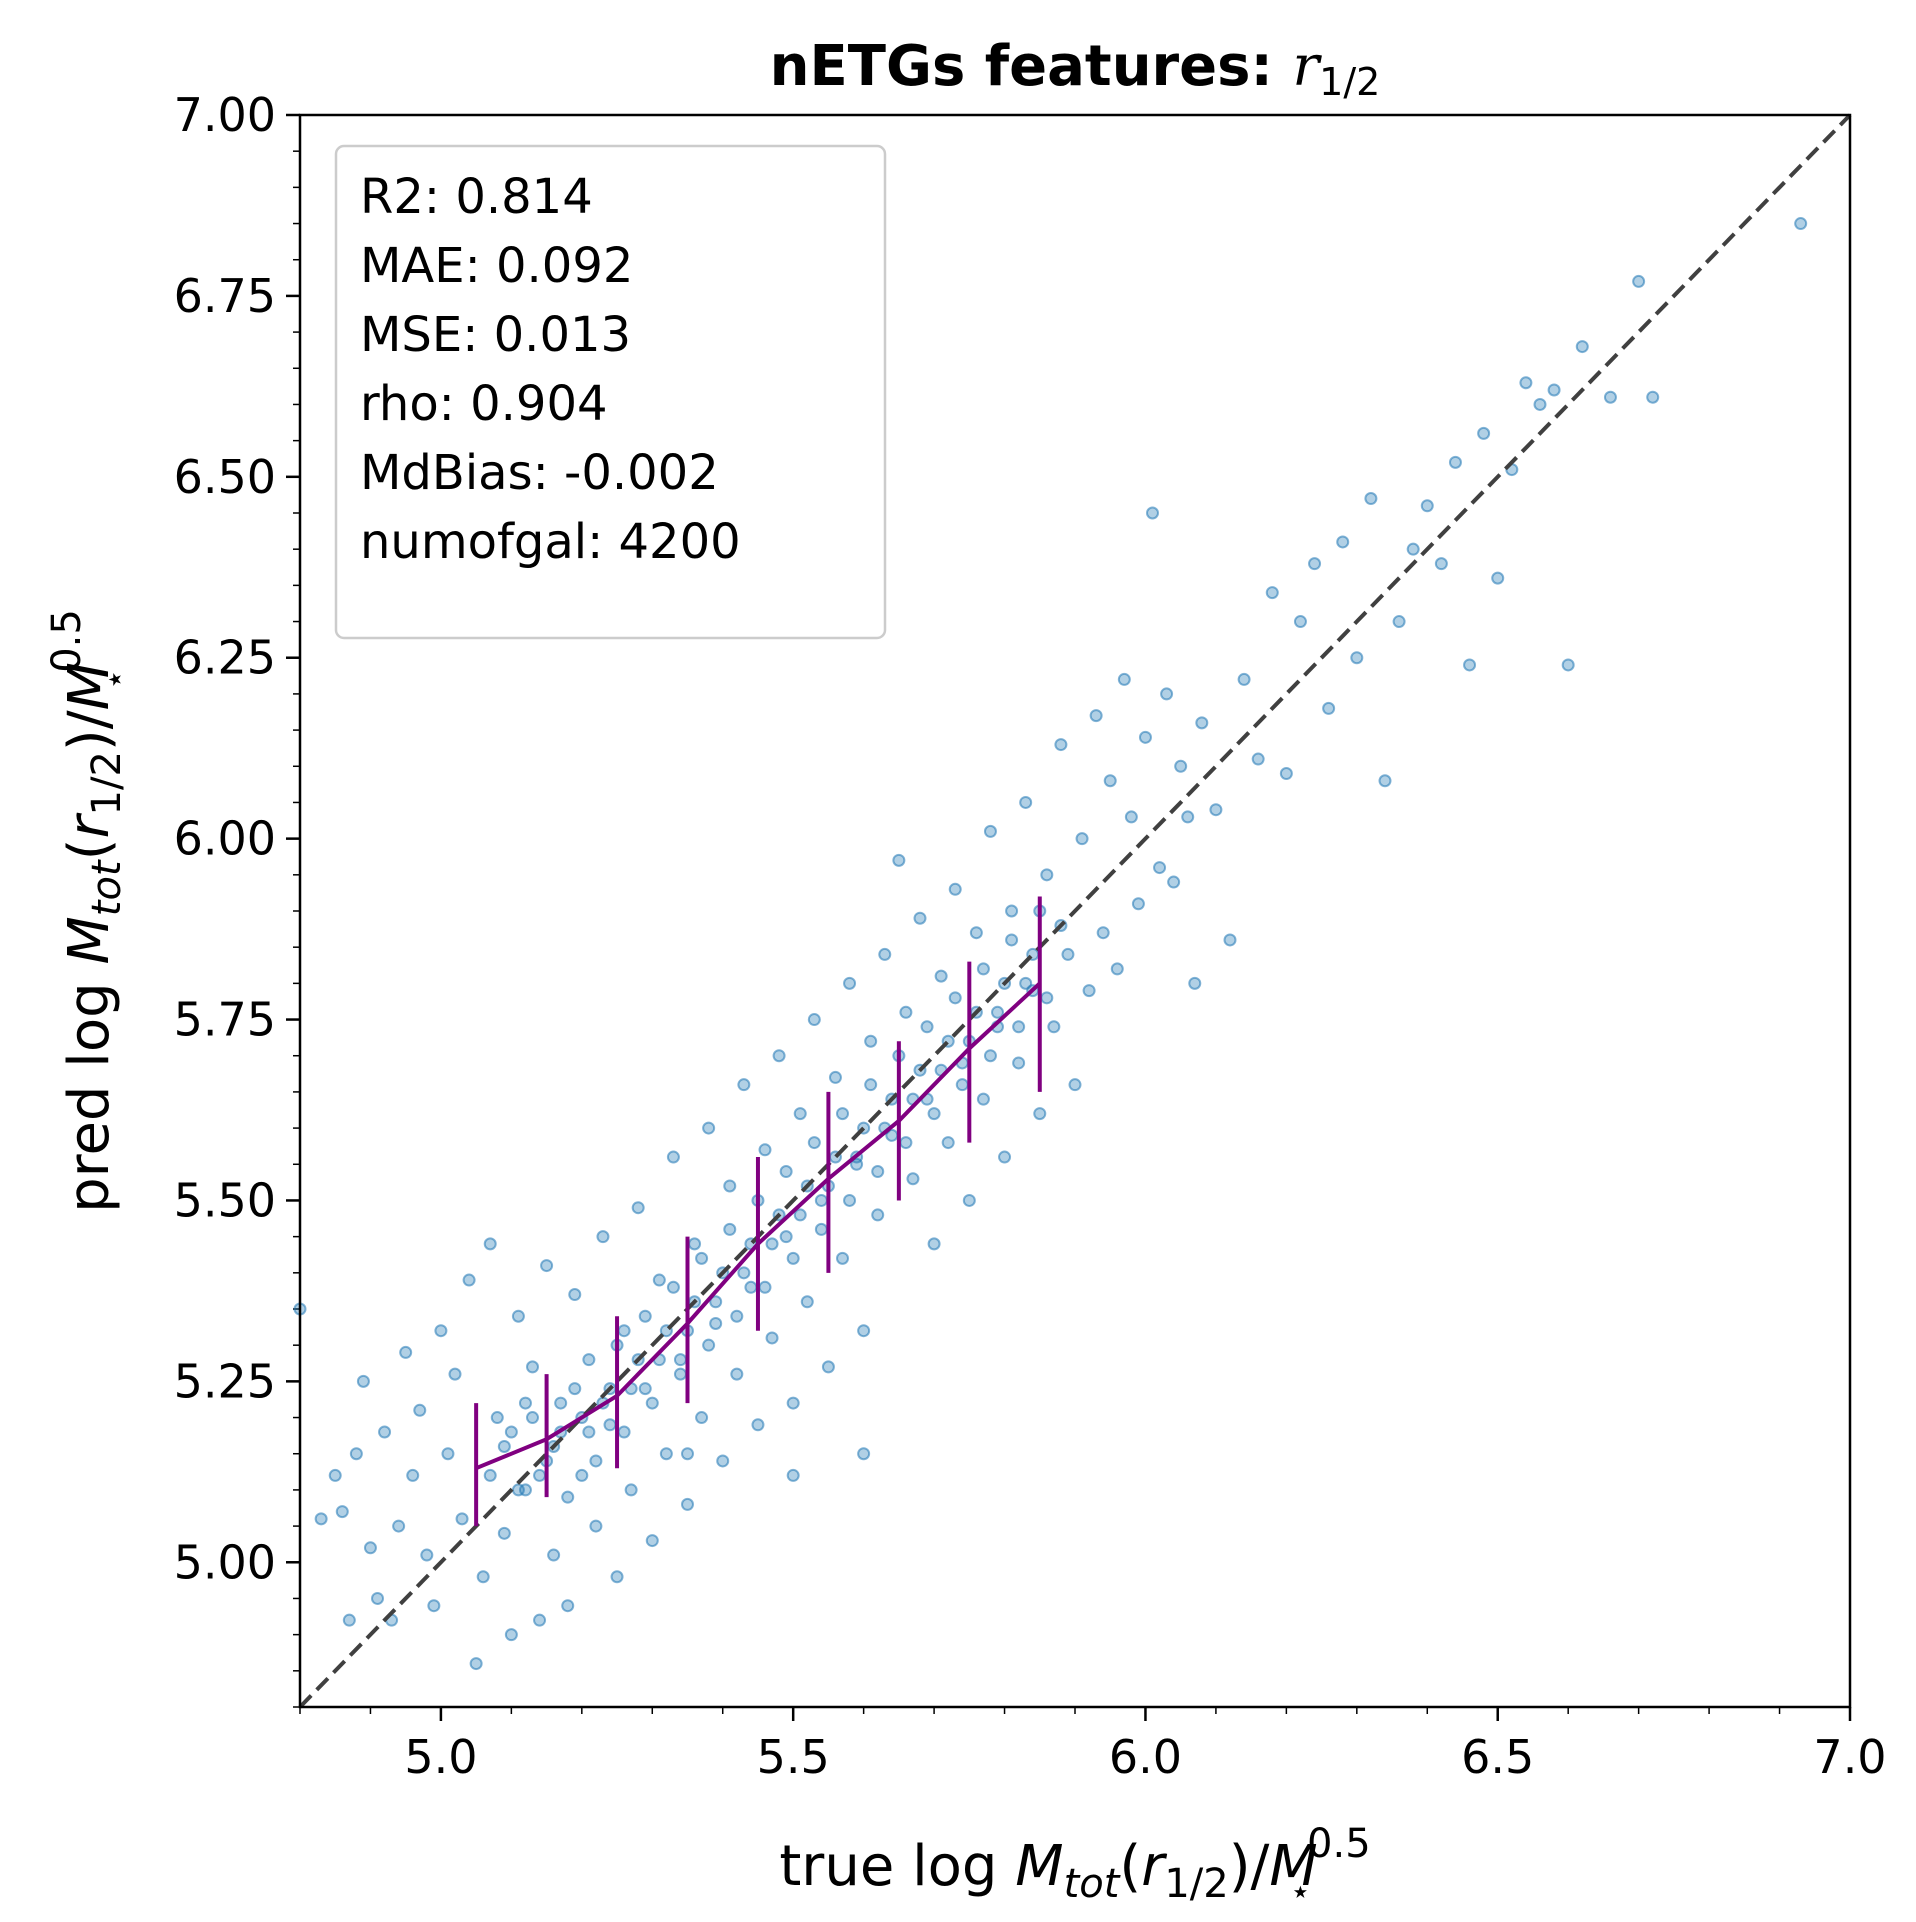 The width and height of the screenshot is (1916, 1922). Describe the element at coordinates (225, 296) in the screenshot. I see `y-tick-label: 6.75` at that location.